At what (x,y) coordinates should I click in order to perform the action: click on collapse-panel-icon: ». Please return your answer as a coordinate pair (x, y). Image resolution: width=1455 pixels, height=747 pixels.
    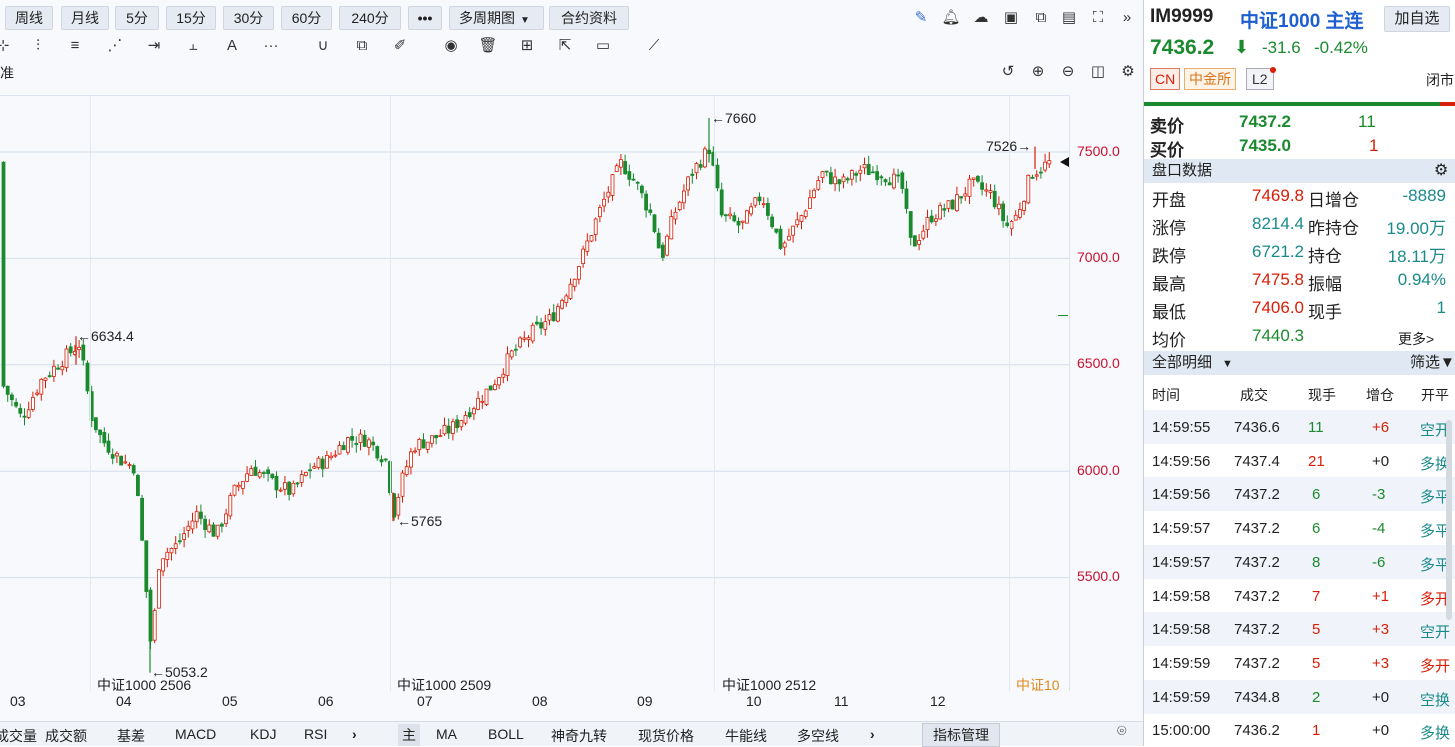
    Looking at the image, I should click on (1127, 17).